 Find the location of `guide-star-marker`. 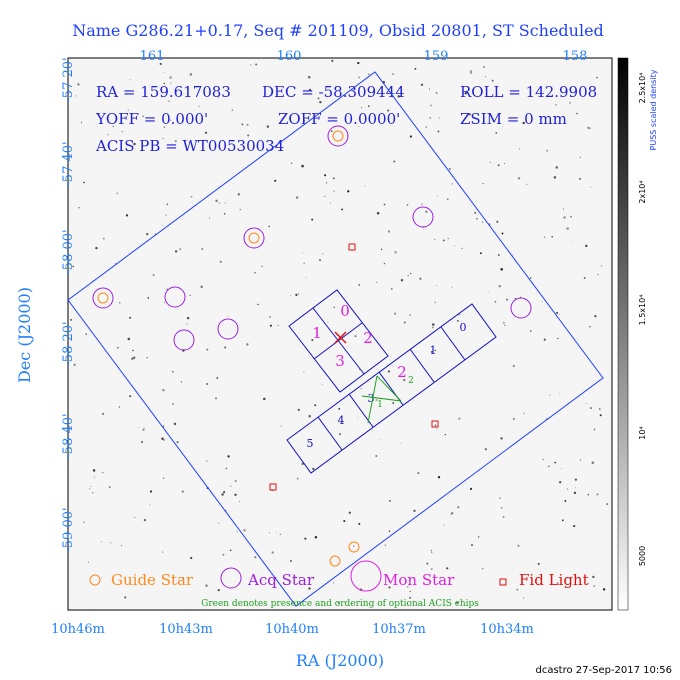

guide-star-marker is located at coordinates (338, 136).